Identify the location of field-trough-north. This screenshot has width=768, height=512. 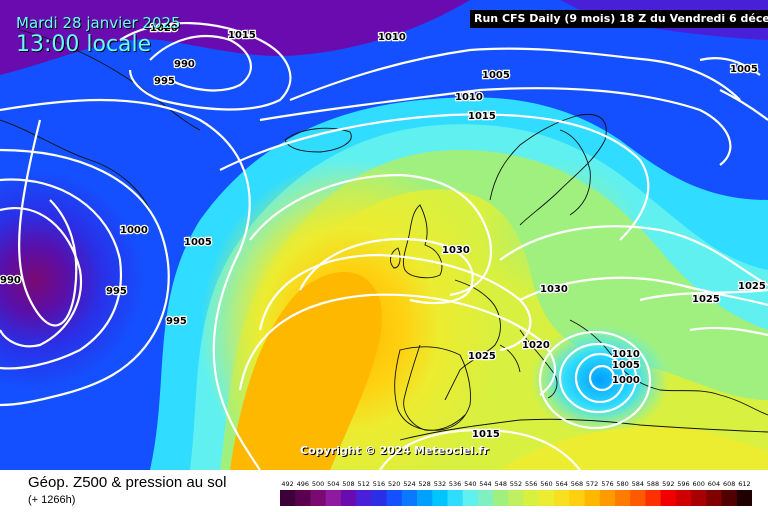
(235, 37).